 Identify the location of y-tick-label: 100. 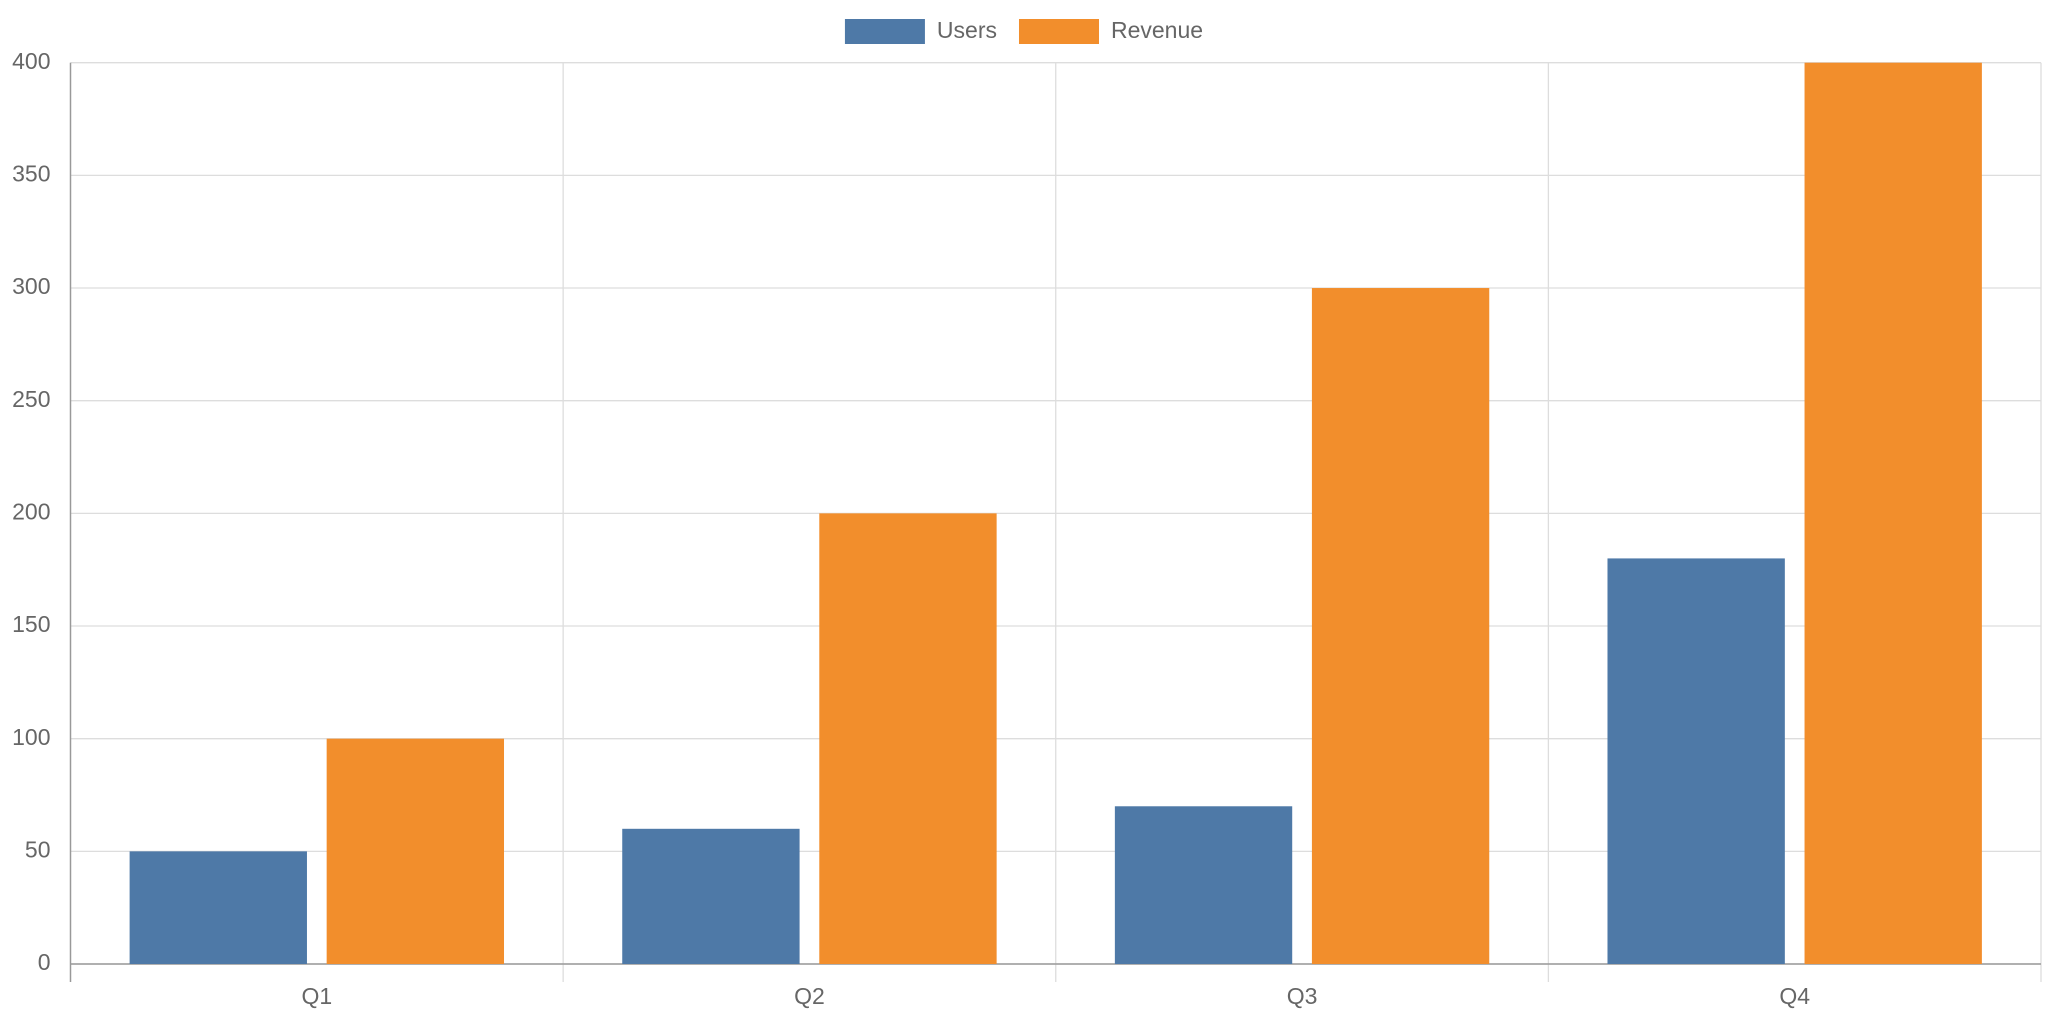
(31, 737).